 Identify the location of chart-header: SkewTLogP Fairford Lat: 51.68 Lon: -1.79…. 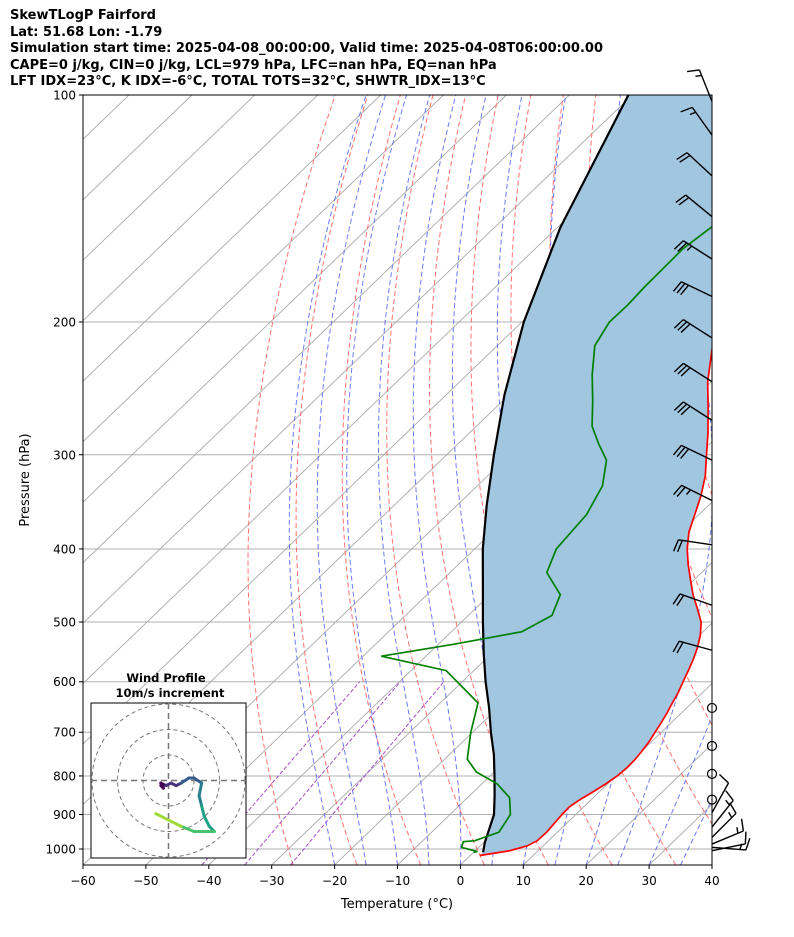
(400, 49).